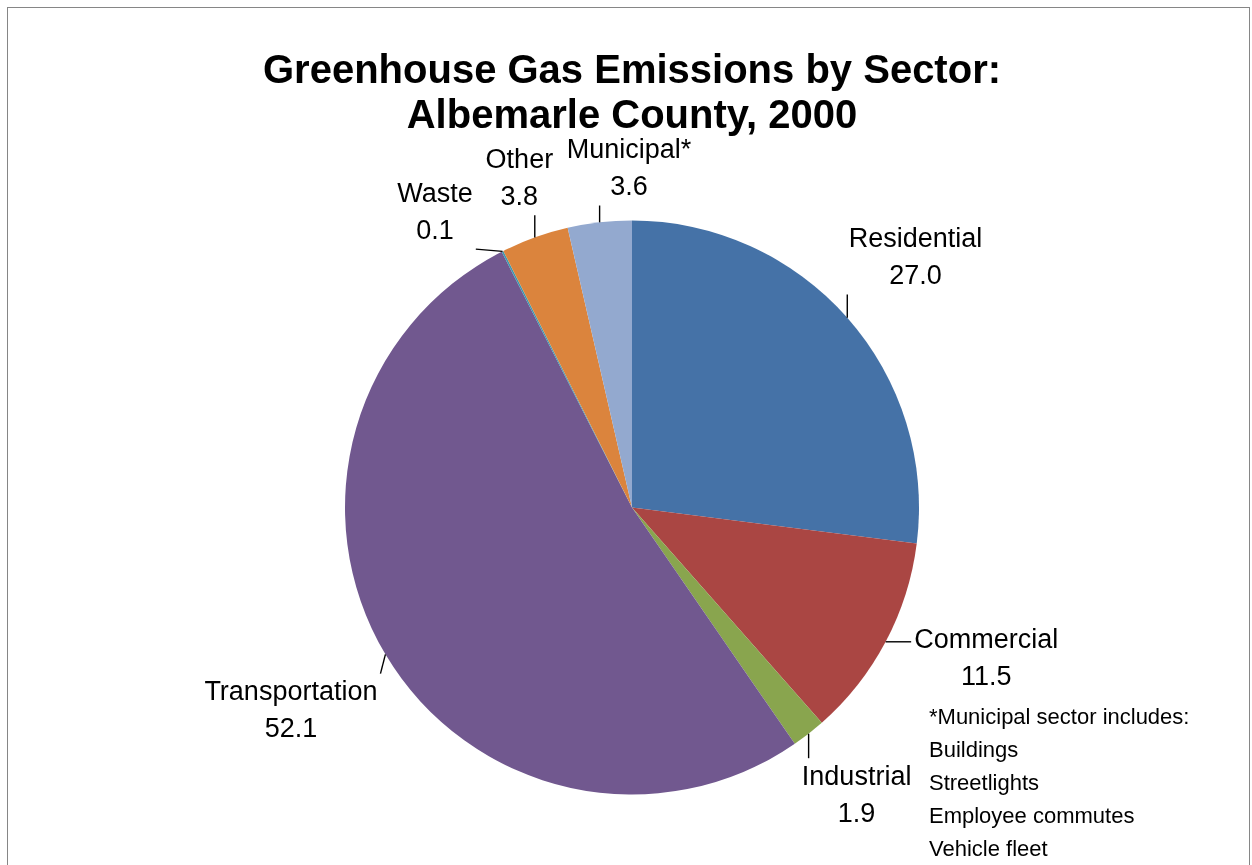 The image size is (1252, 865). I want to click on text: *Municipal sector includes:, so click(1059, 716).